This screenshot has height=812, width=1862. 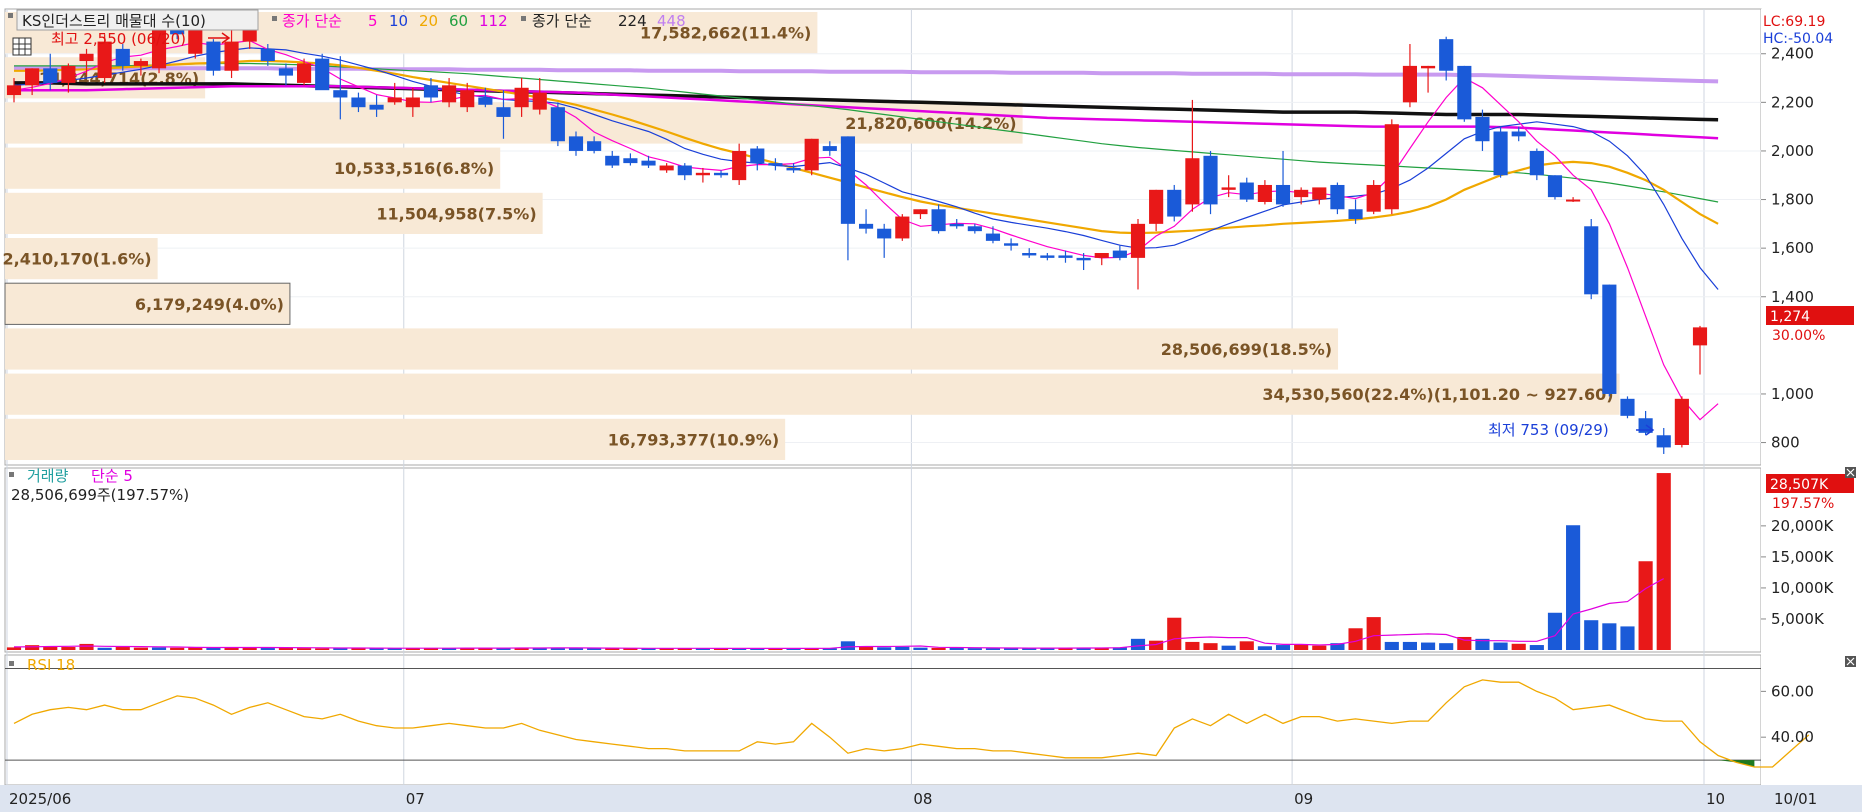 I want to click on indicator-box, so click(x=137, y=20).